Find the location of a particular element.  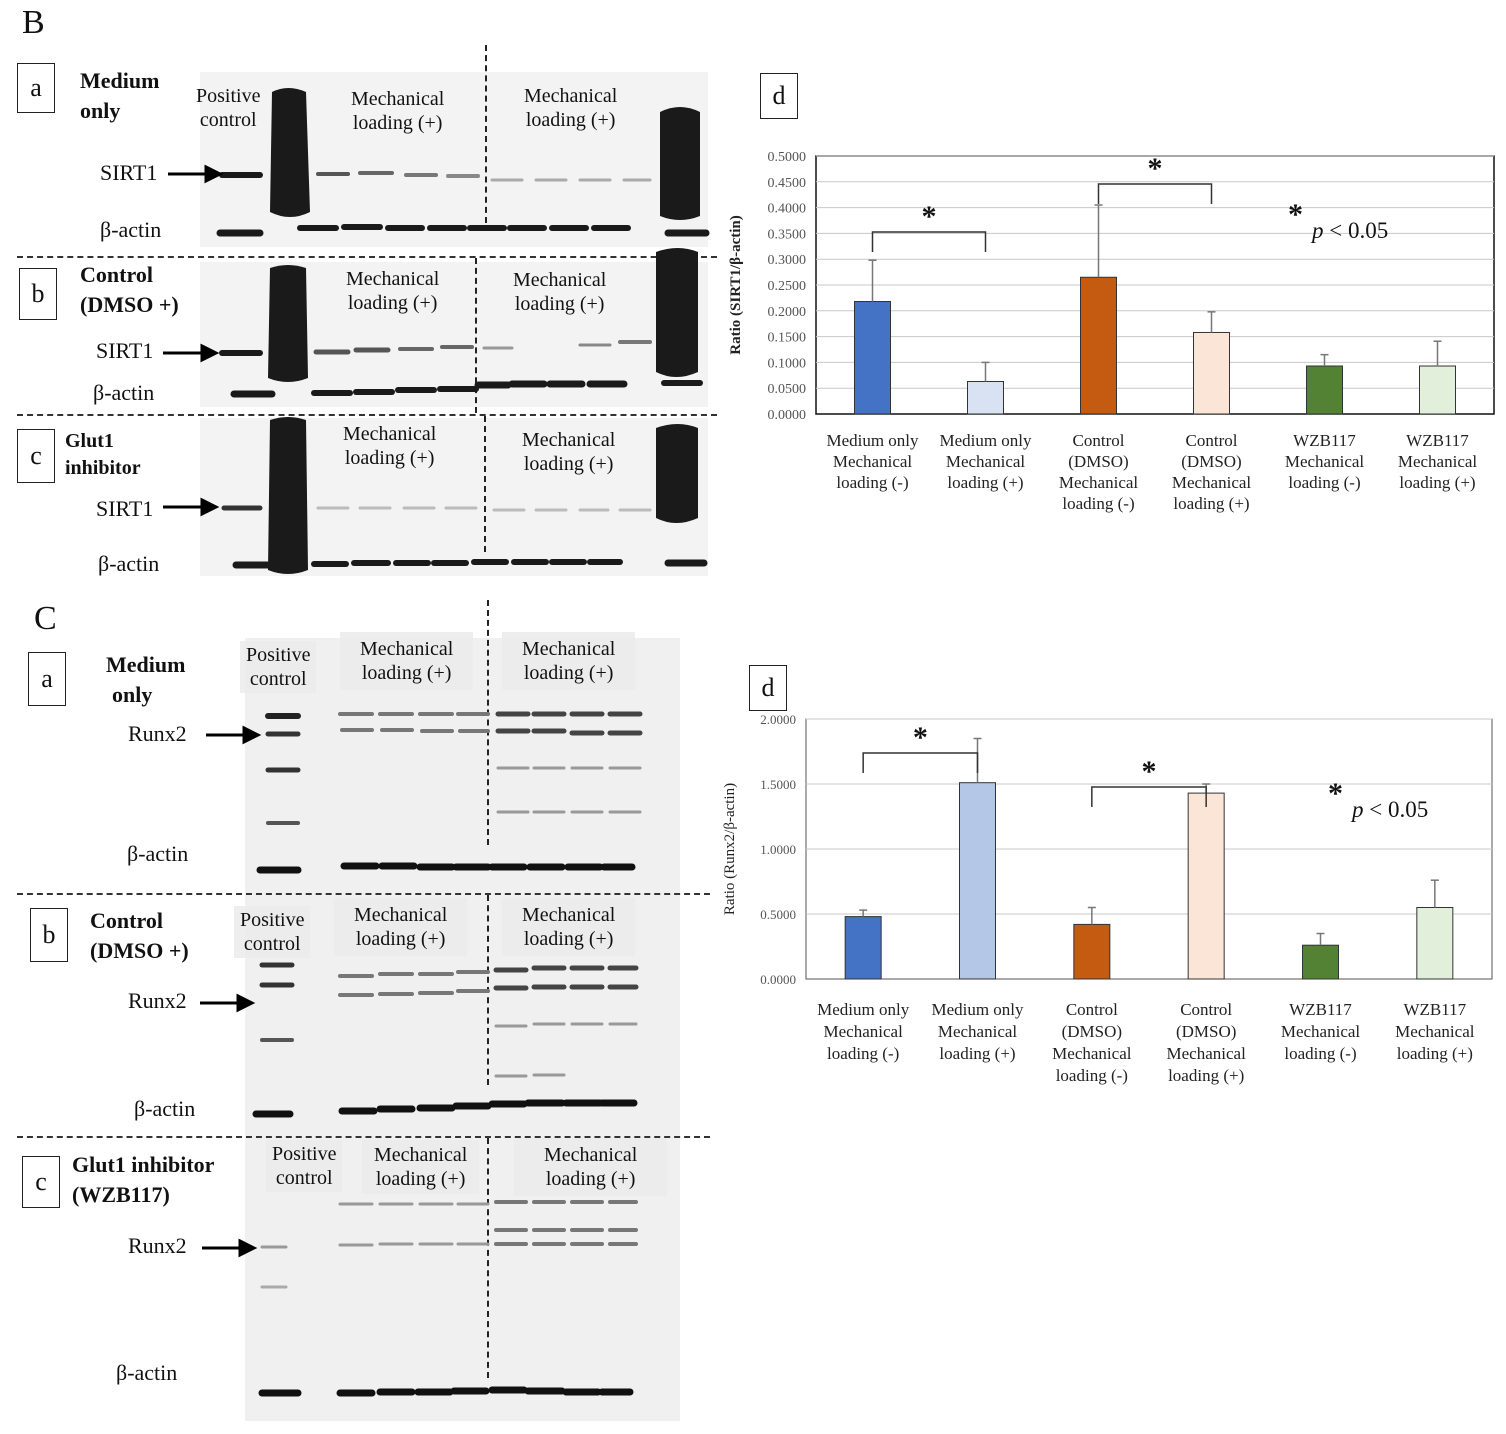

row-tag-b-b: b is located at coordinates (38, 294).